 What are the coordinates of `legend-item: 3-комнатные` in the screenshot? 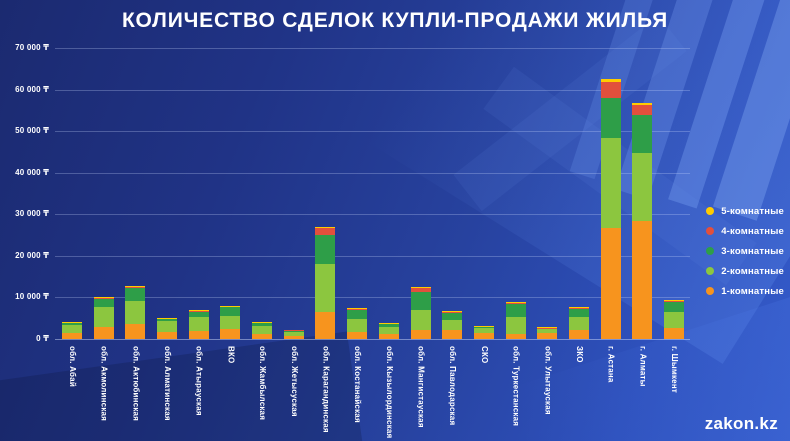 It's located at (745, 251).